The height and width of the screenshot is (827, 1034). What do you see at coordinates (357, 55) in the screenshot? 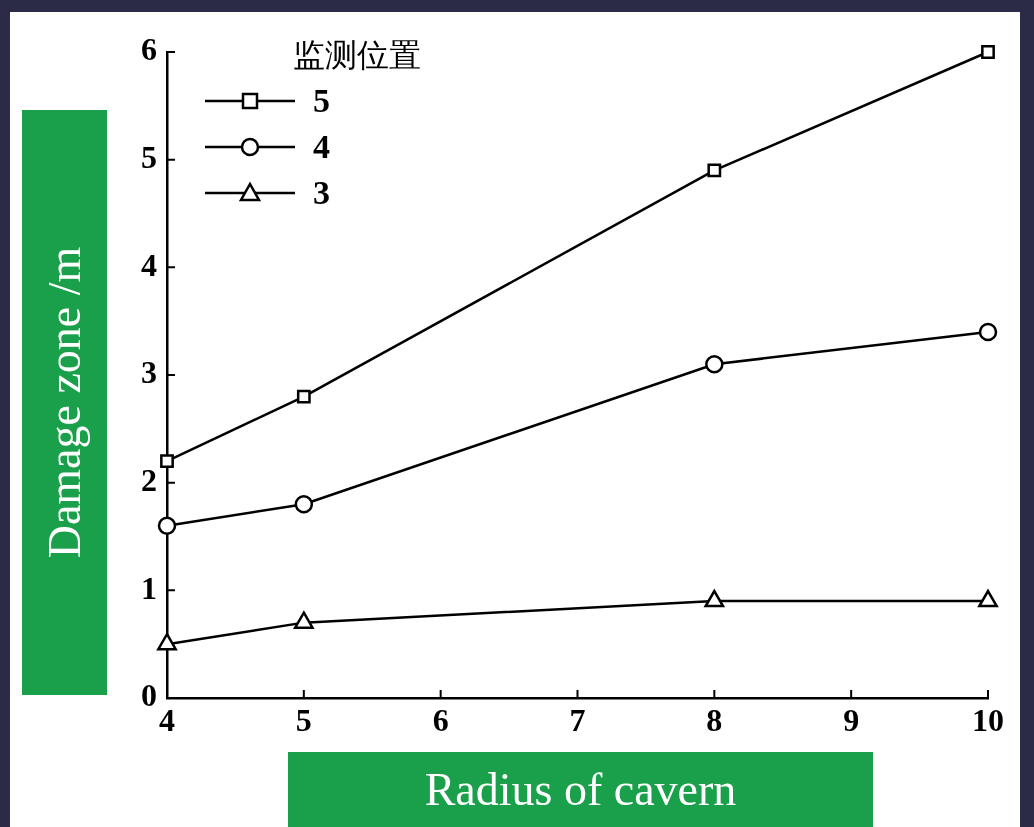
I see `legend-title: 监测位置` at bounding box center [357, 55].